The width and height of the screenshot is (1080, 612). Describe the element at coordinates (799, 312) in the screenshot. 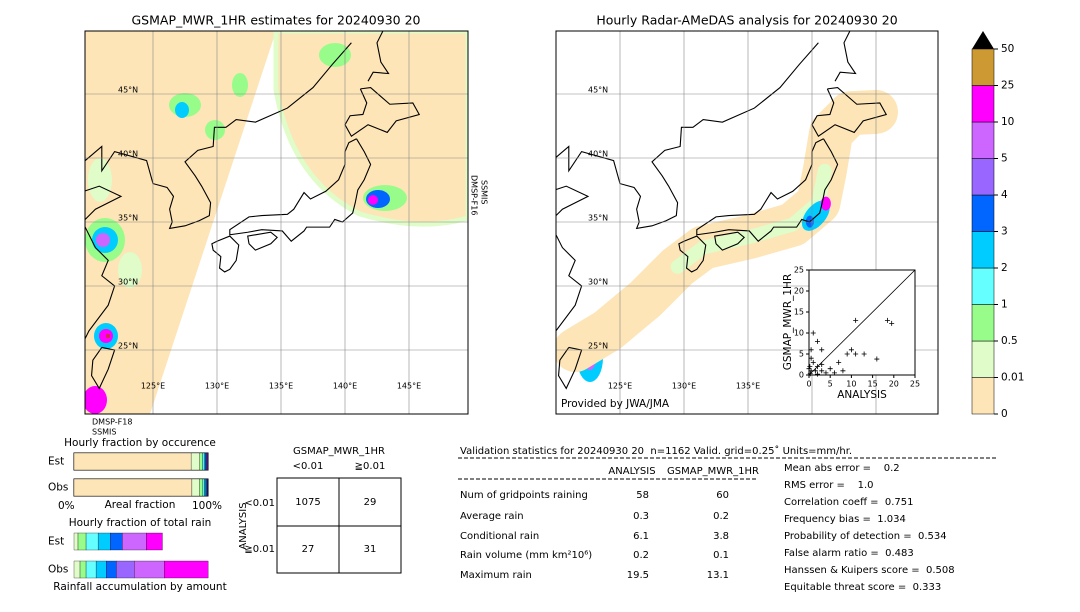

I see `y-tick-label: 15` at that location.